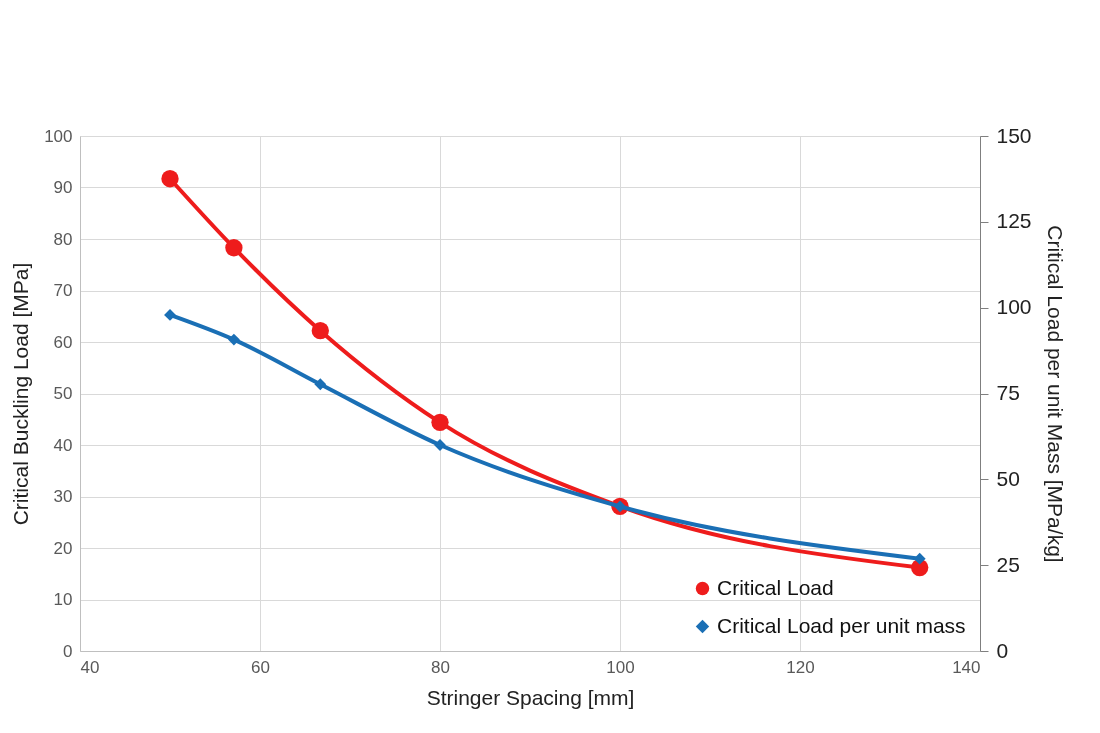 The height and width of the screenshot is (733, 1100). What do you see at coordinates (63, 290) in the screenshot?
I see `y-tick-label: 70` at bounding box center [63, 290].